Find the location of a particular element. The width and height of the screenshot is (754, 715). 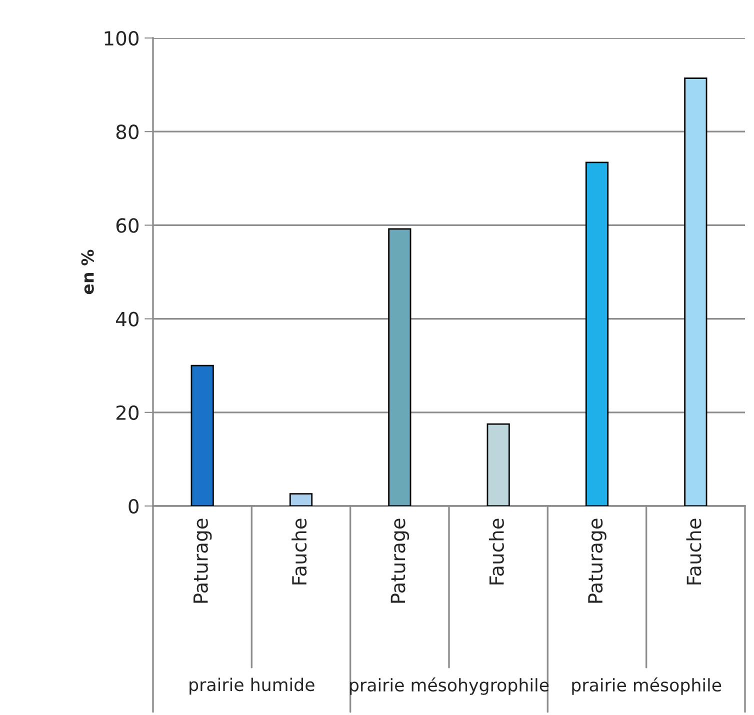

y-axis-title: en % is located at coordinates (87, 272).